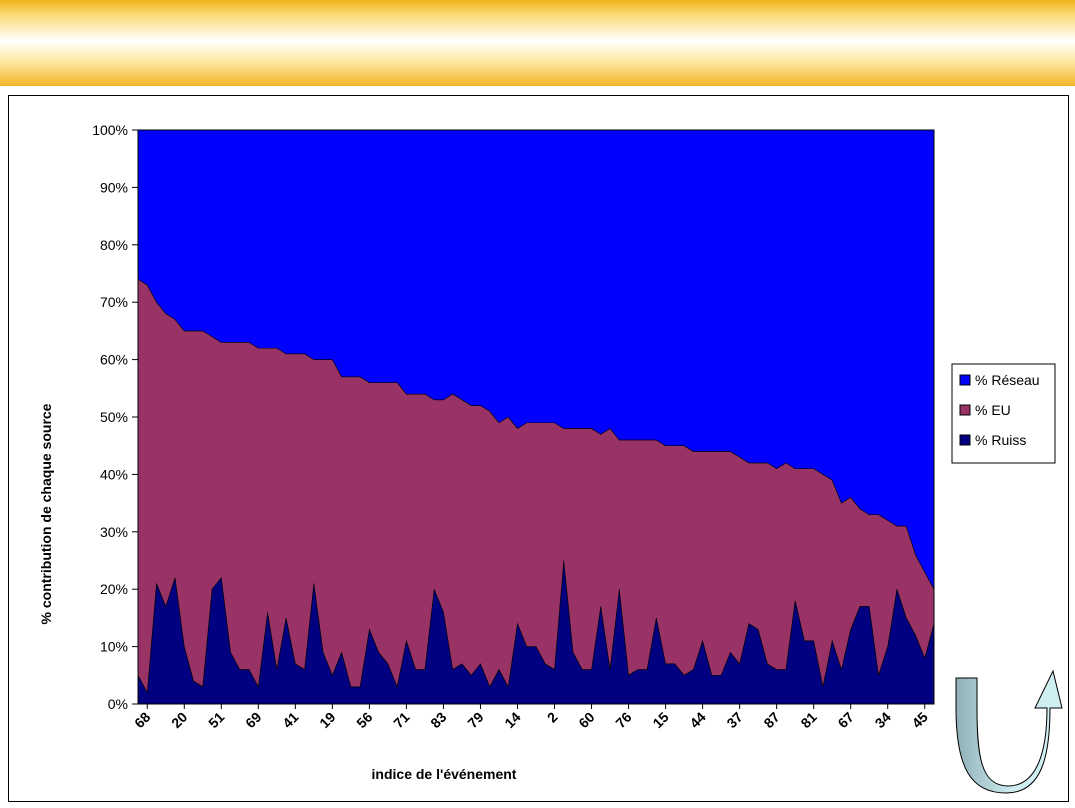 This screenshot has height=808, width=1075. Describe the element at coordinates (46, 513) in the screenshot. I see `y-axis-label: % contribution de chaque source` at that location.